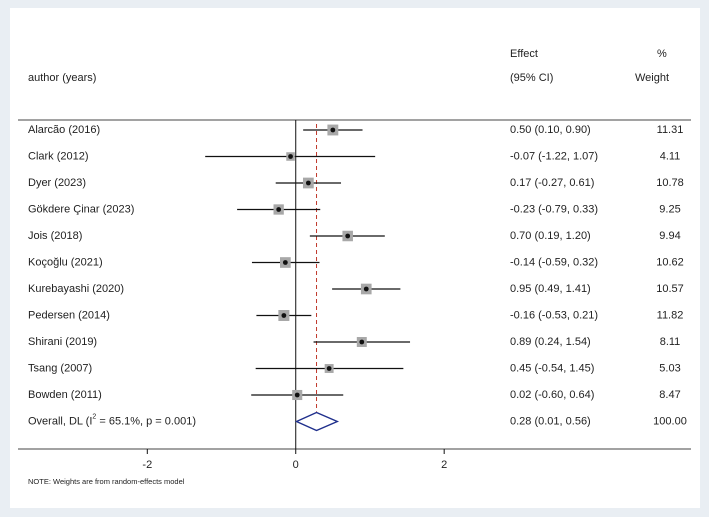 Image resolution: width=709 pixels, height=517 pixels. Describe the element at coordinates (550, 236) in the screenshot. I see `study-ci-text: 0.70 (0.19, 1.20)` at that location.